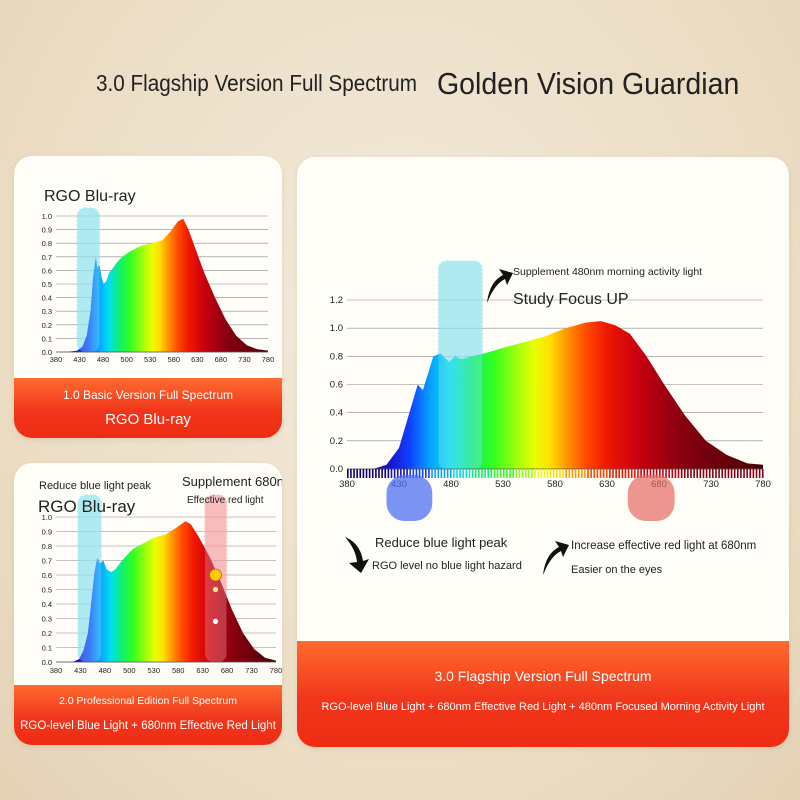 The image size is (800, 800). I want to click on highlight-overlay, so click(460, 365).